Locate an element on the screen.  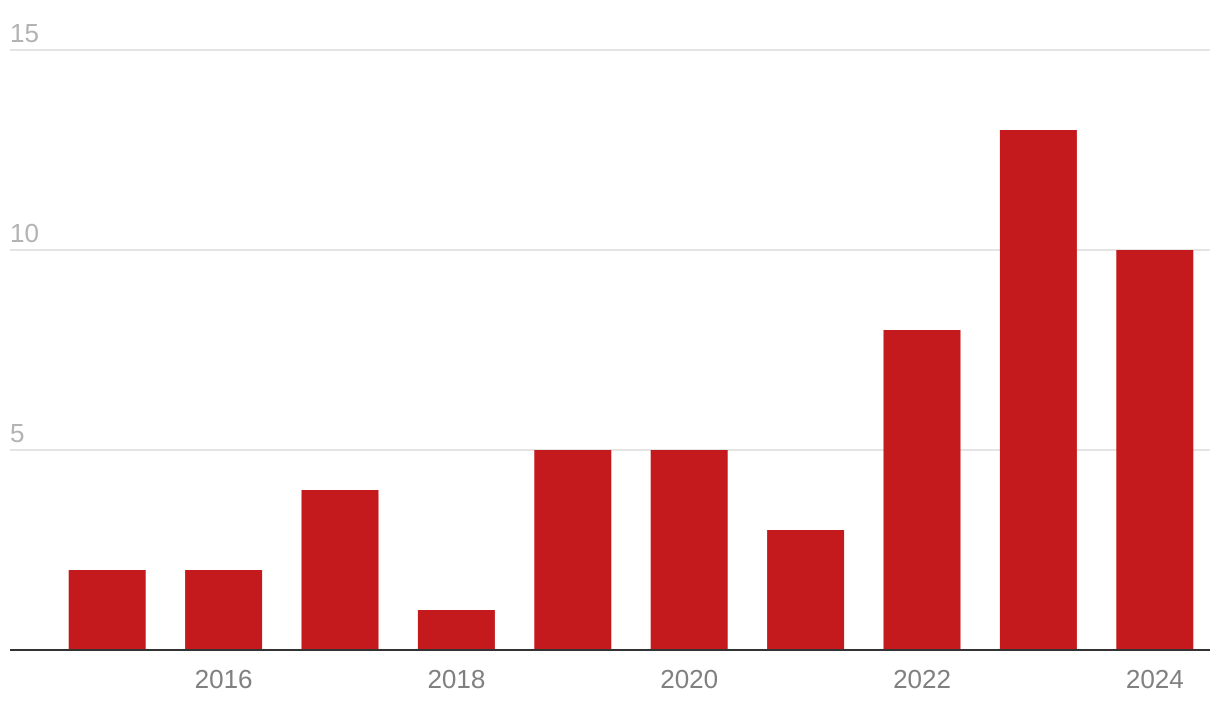
y-tick-label: 10 is located at coordinates (24, 233).